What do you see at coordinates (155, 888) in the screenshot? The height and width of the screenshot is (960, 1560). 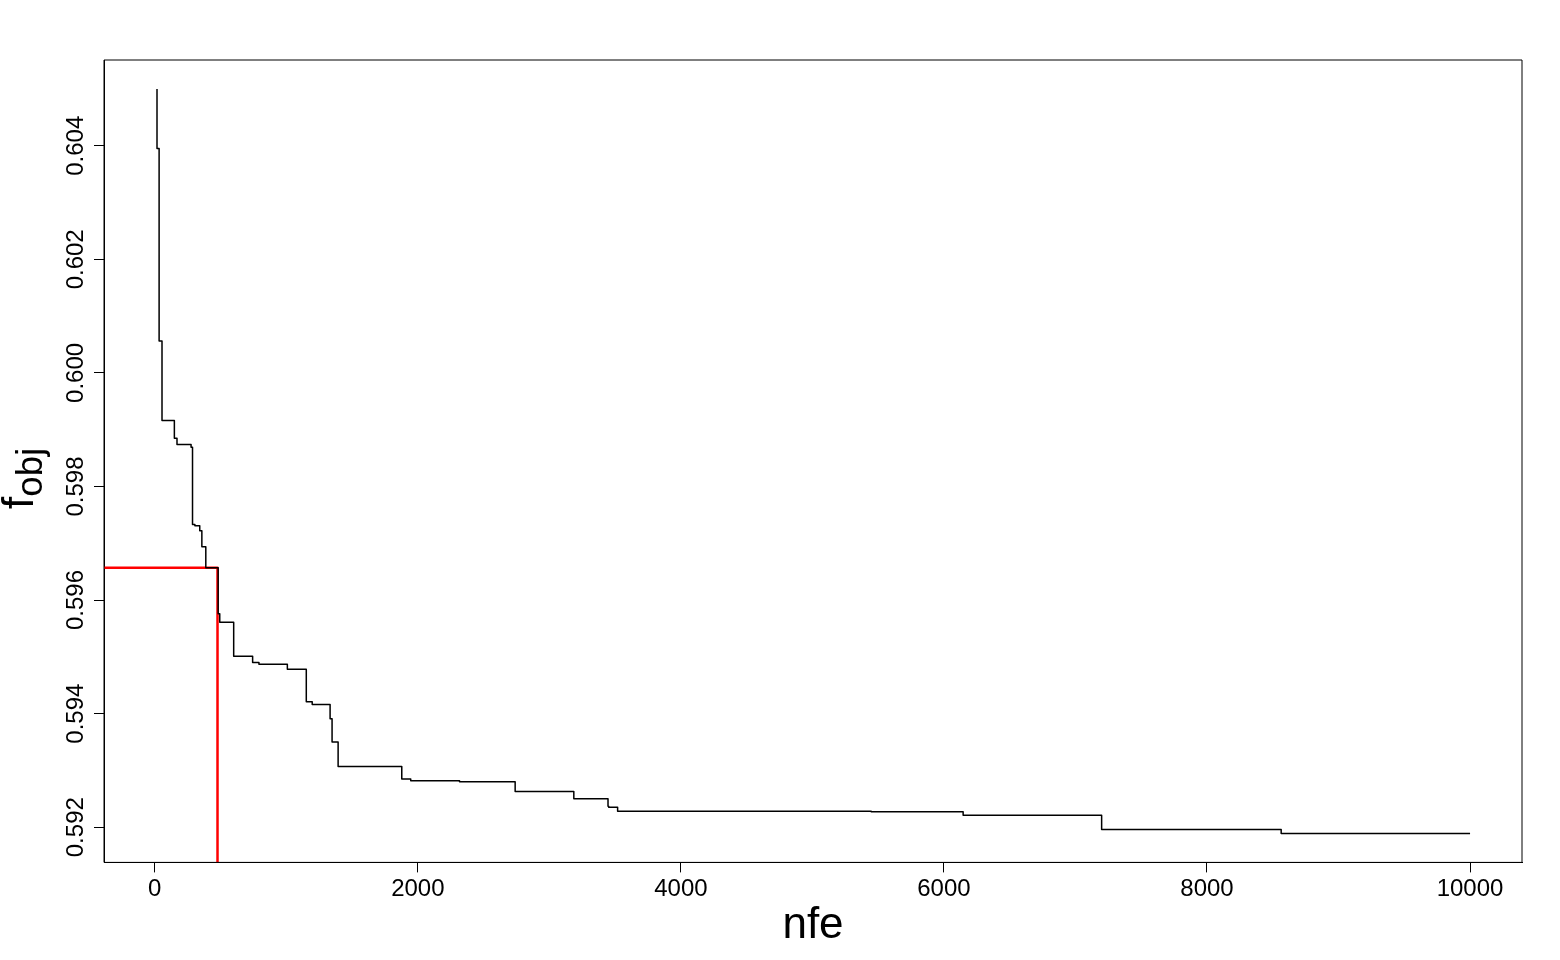 I see `x-tick-label: 0` at bounding box center [155, 888].